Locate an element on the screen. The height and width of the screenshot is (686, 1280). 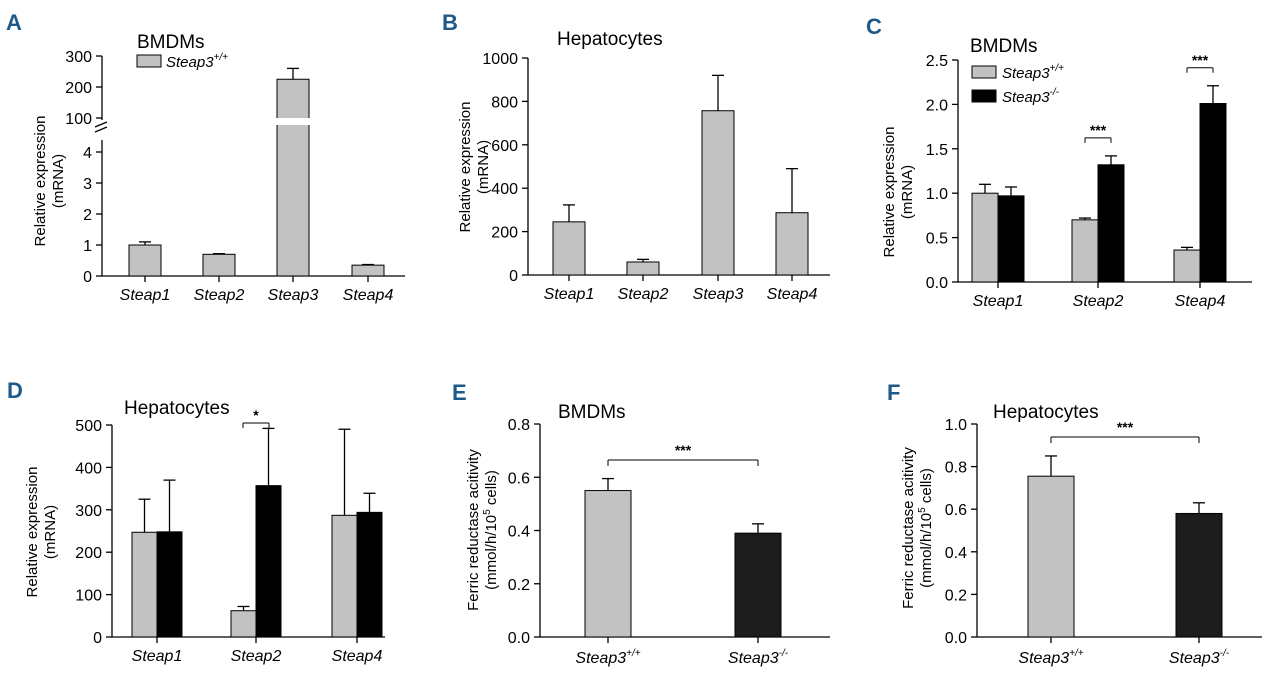
panel-f-y-tick-label: 1.0 is located at coordinates (956, 425).